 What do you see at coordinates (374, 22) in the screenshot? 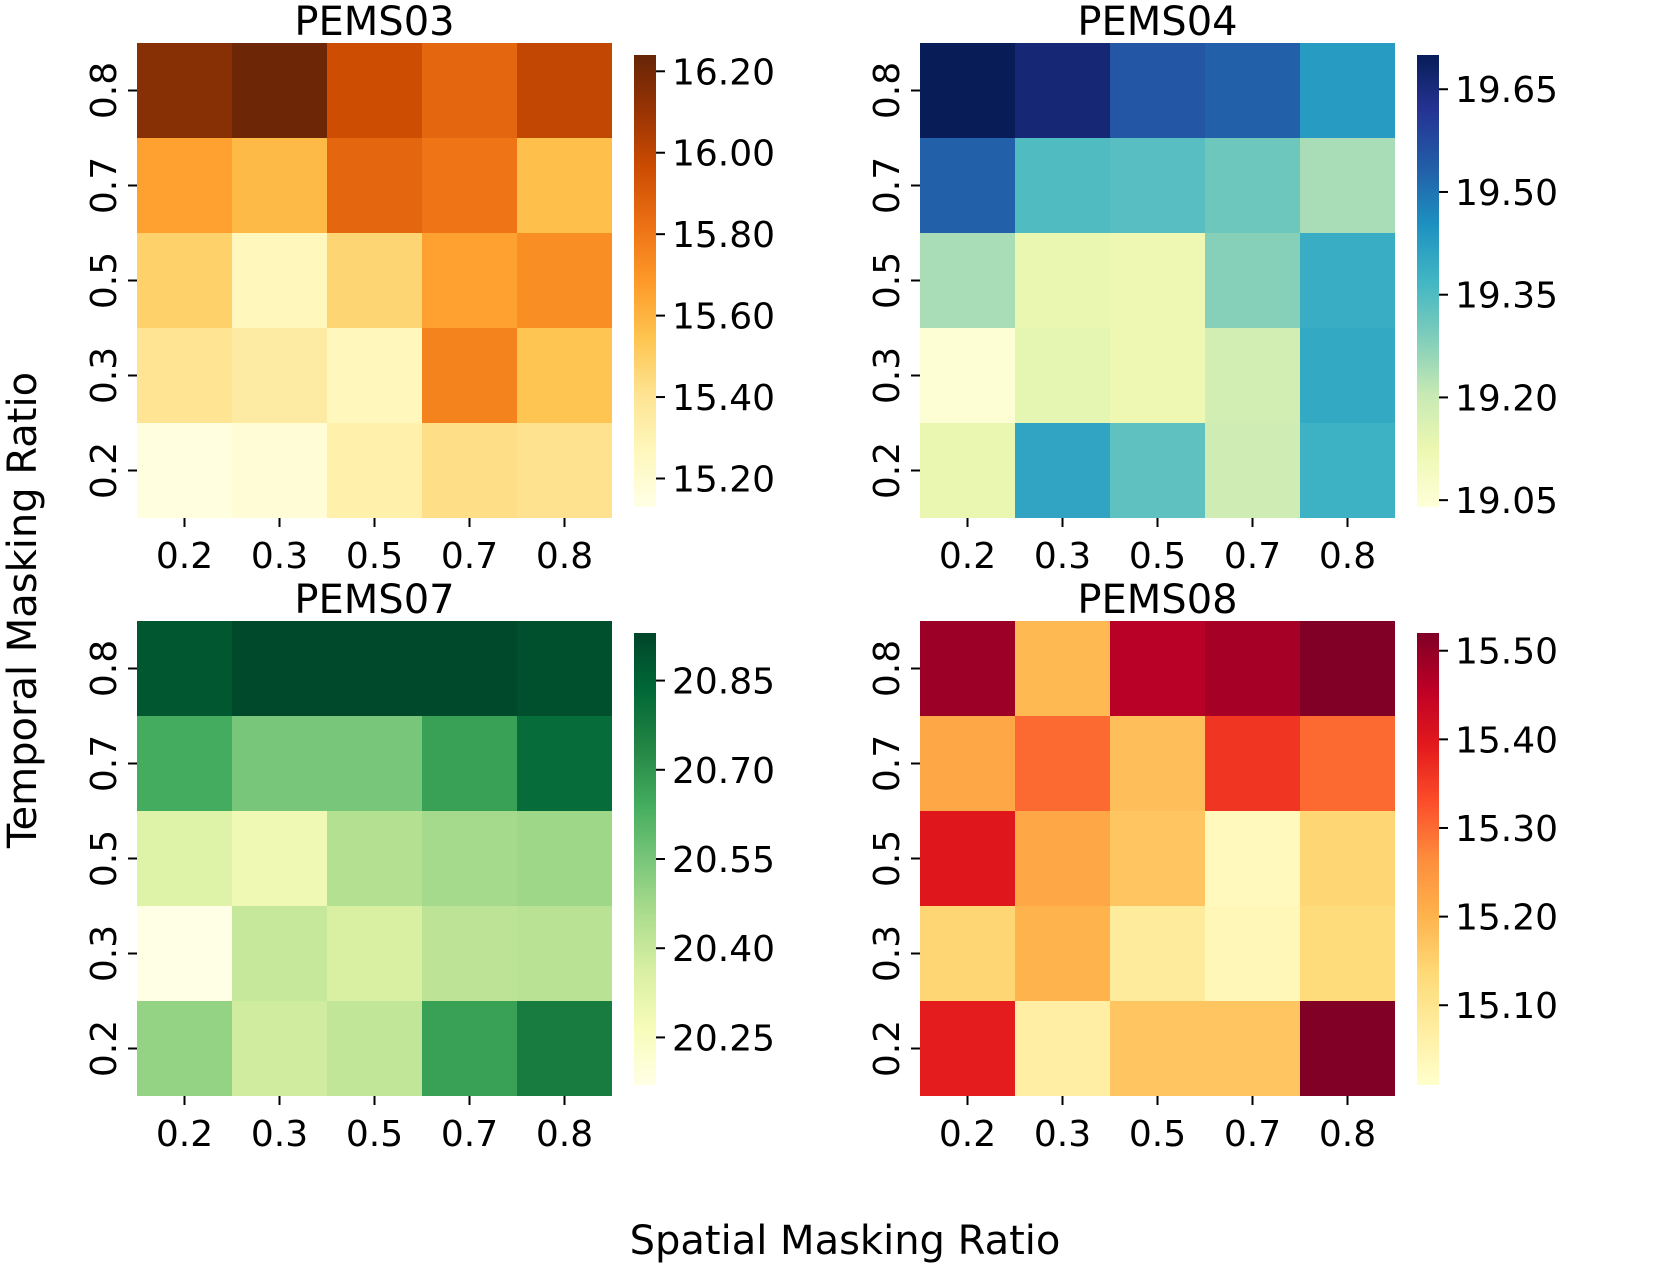
I see `chart-title-pems03: PEMS03` at bounding box center [374, 22].